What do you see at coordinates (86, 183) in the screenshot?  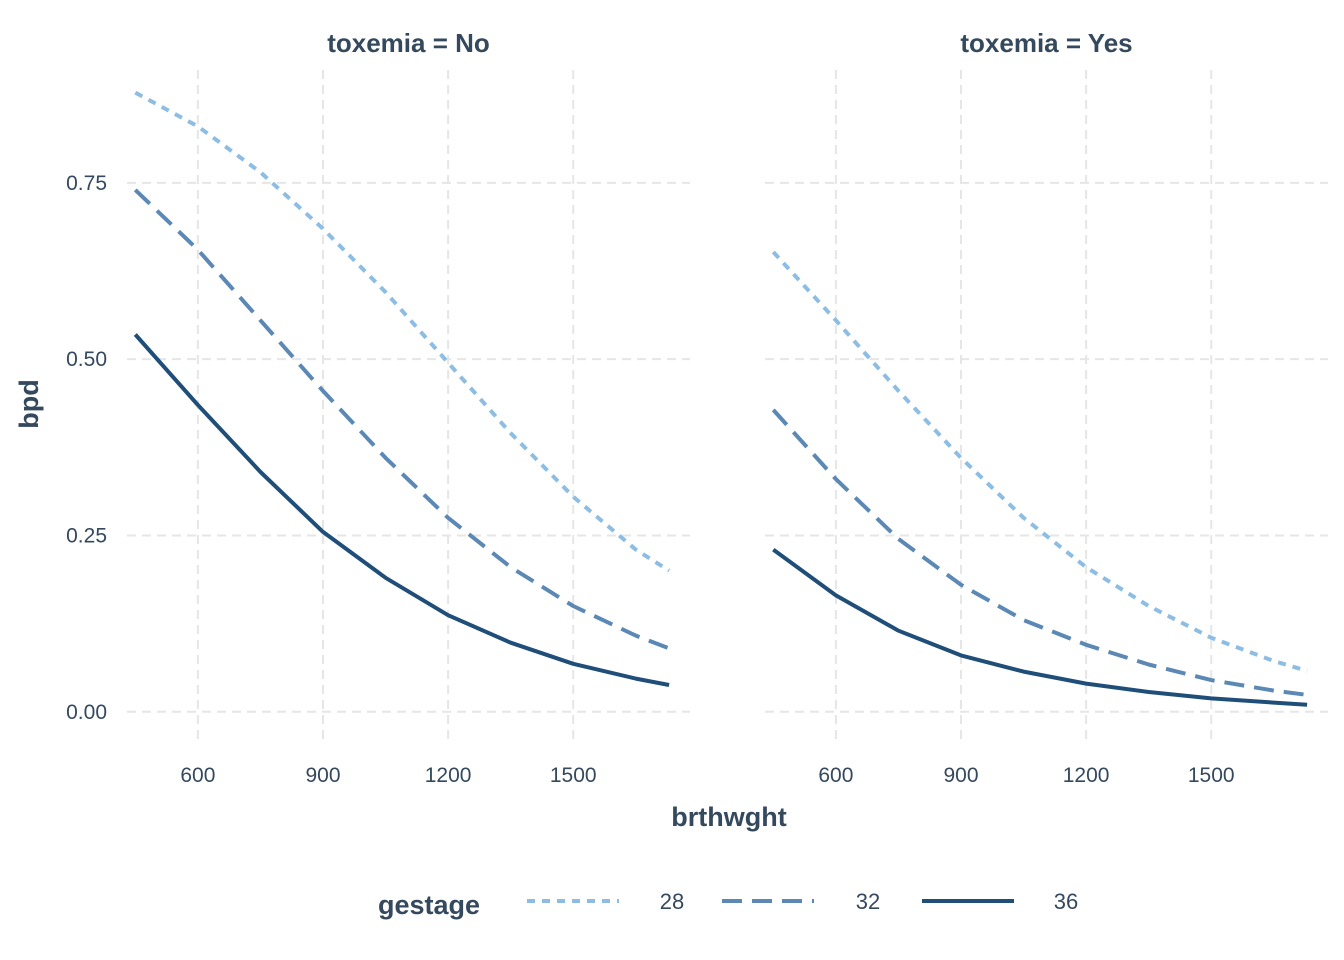 I see `y-tick-label: 0.75` at bounding box center [86, 183].